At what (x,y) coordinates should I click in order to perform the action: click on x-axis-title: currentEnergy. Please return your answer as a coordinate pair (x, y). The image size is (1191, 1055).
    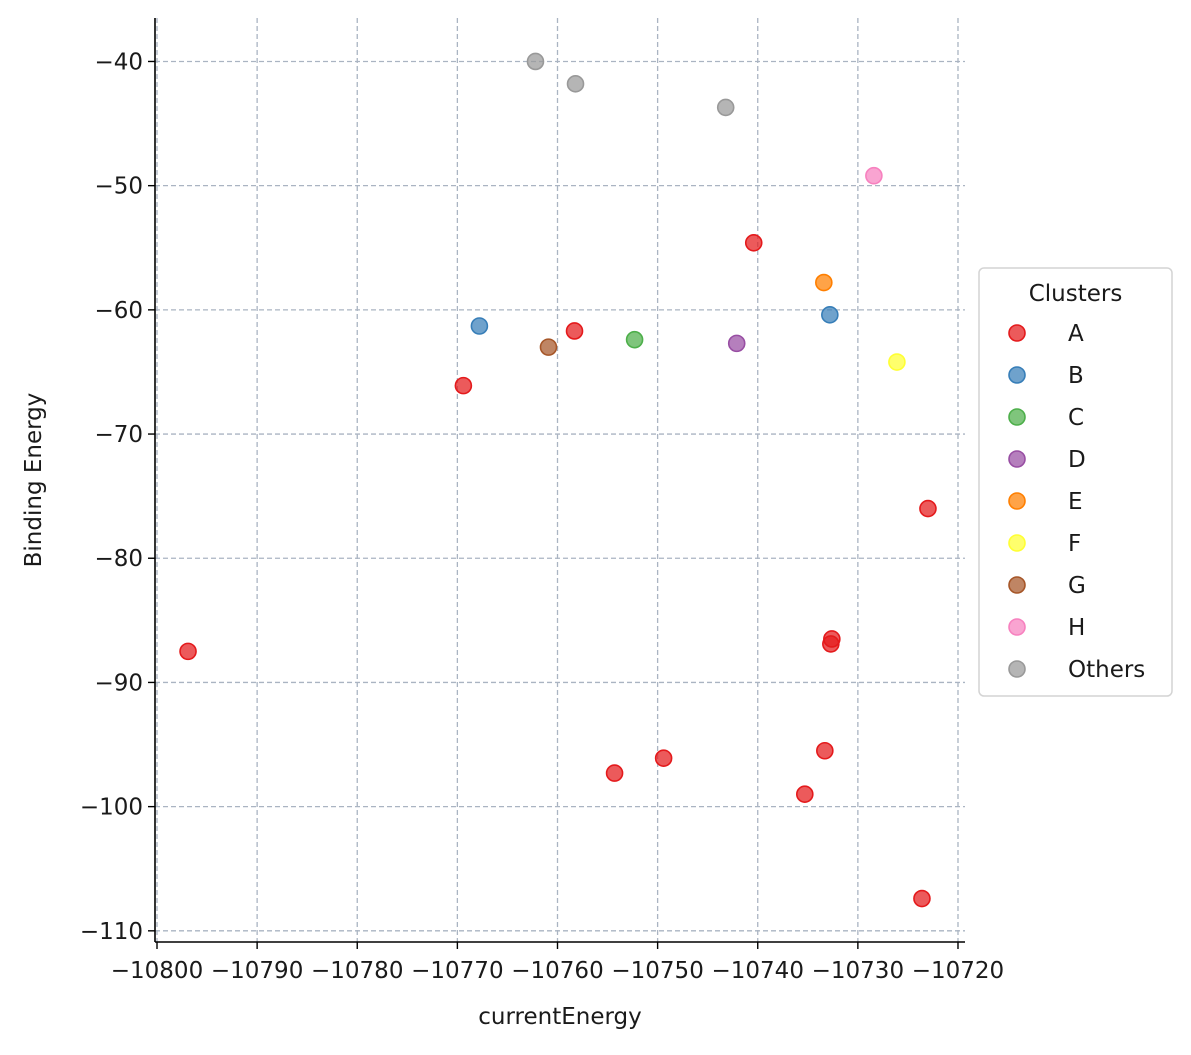
    Looking at the image, I should click on (560, 1017).